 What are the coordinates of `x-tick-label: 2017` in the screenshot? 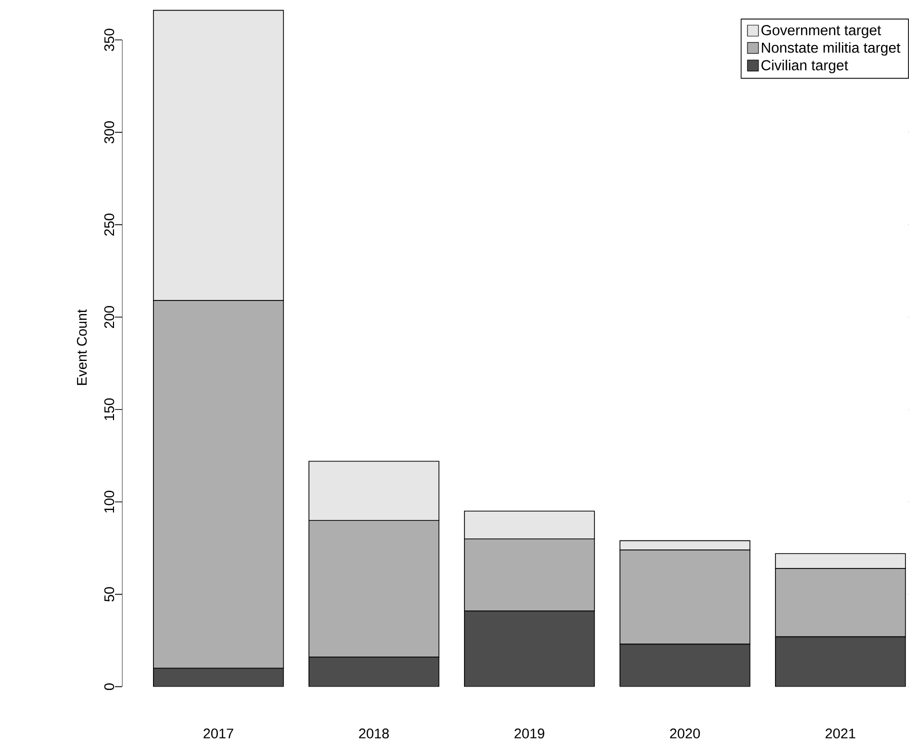 It's located at (219, 733).